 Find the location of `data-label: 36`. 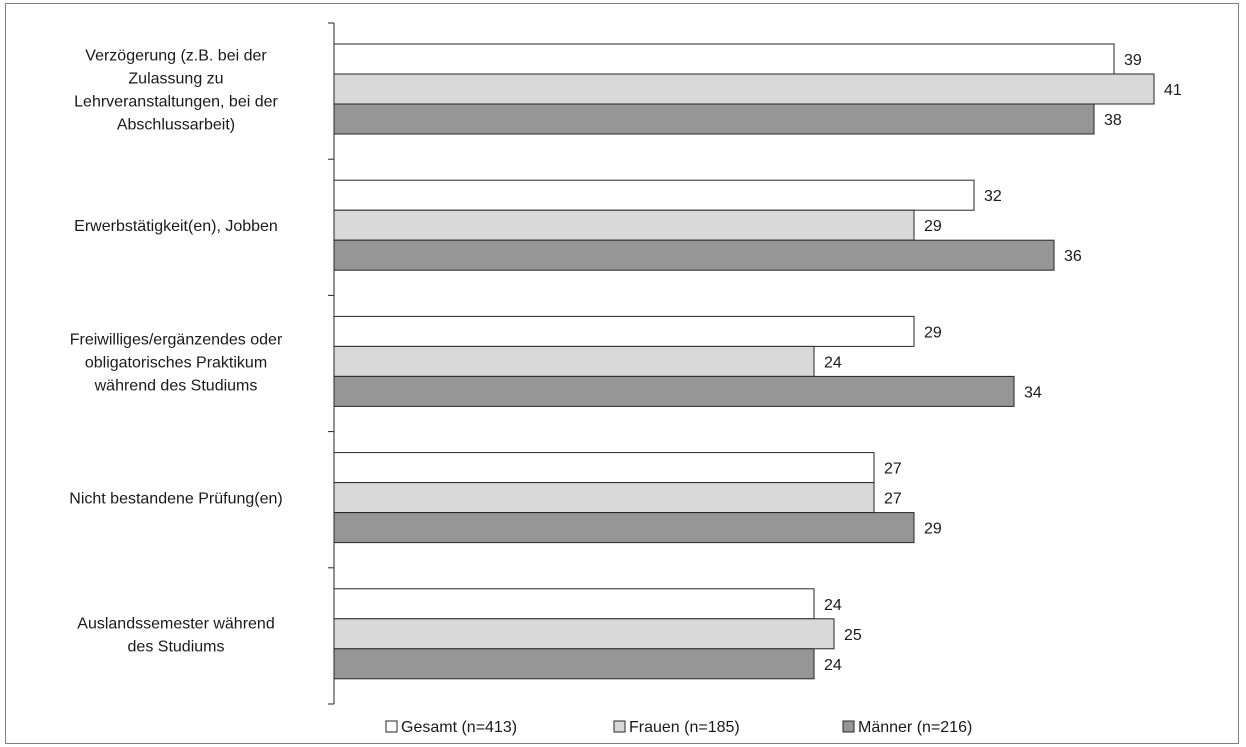

data-label: 36 is located at coordinates (1073, 256).